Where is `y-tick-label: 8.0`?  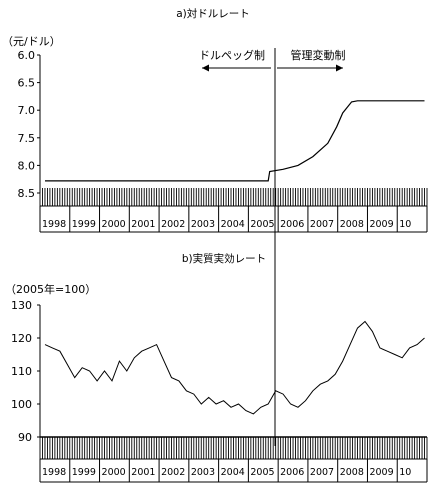 y-tick-label: 8.0 is located at coordinates (27, 165).